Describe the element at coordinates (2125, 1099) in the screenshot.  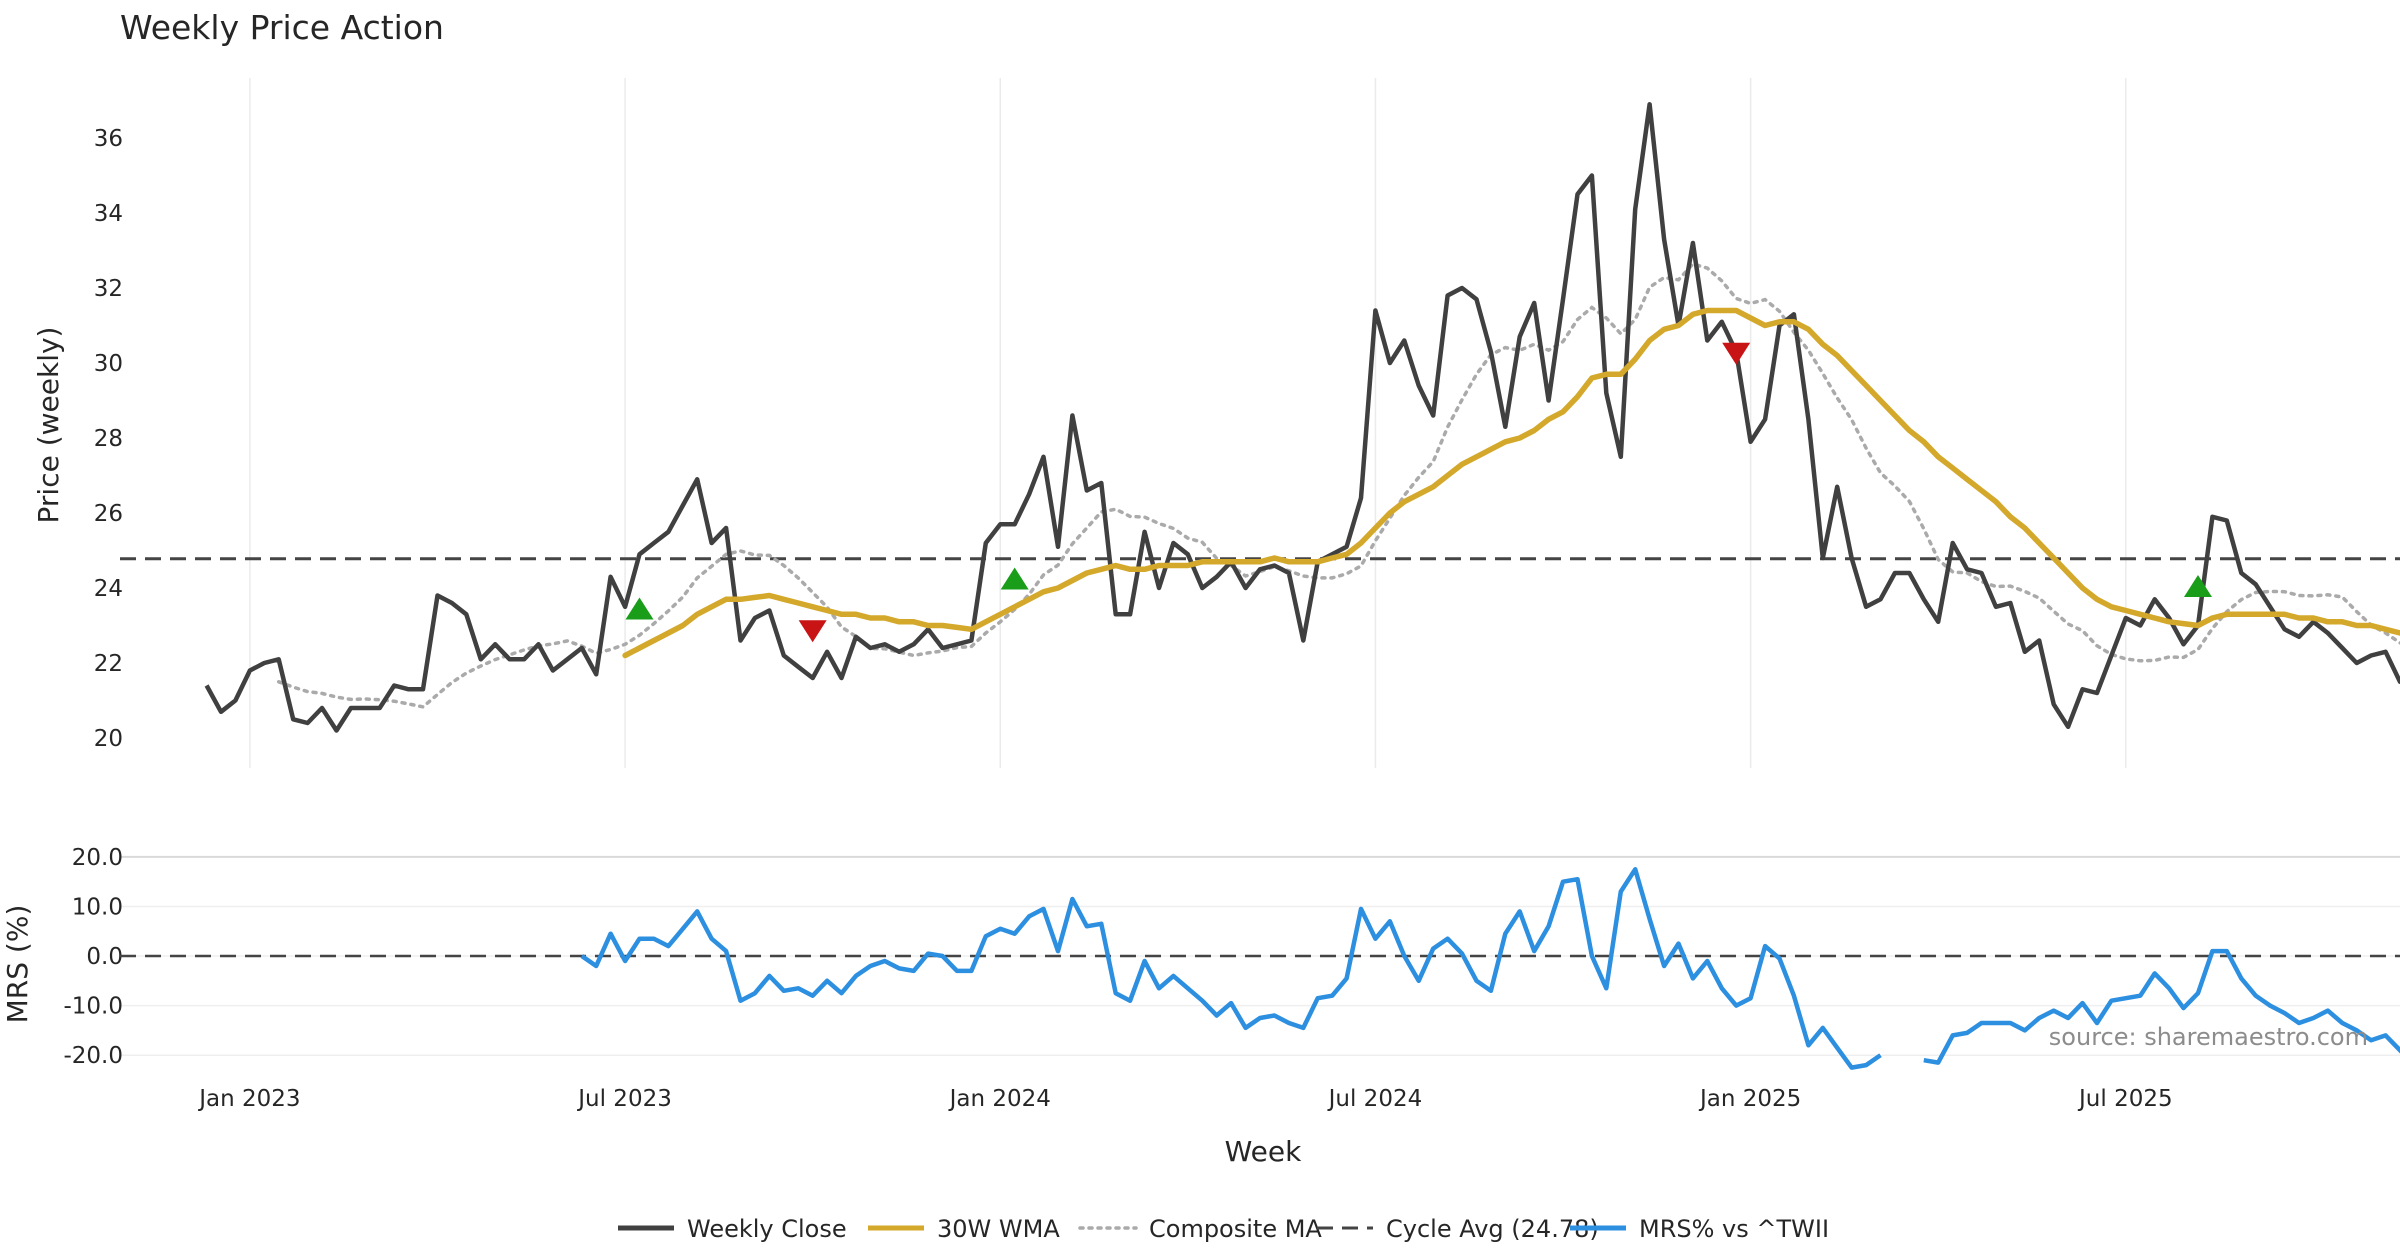
I see `x-tick-label: Jul 2025` at that location.